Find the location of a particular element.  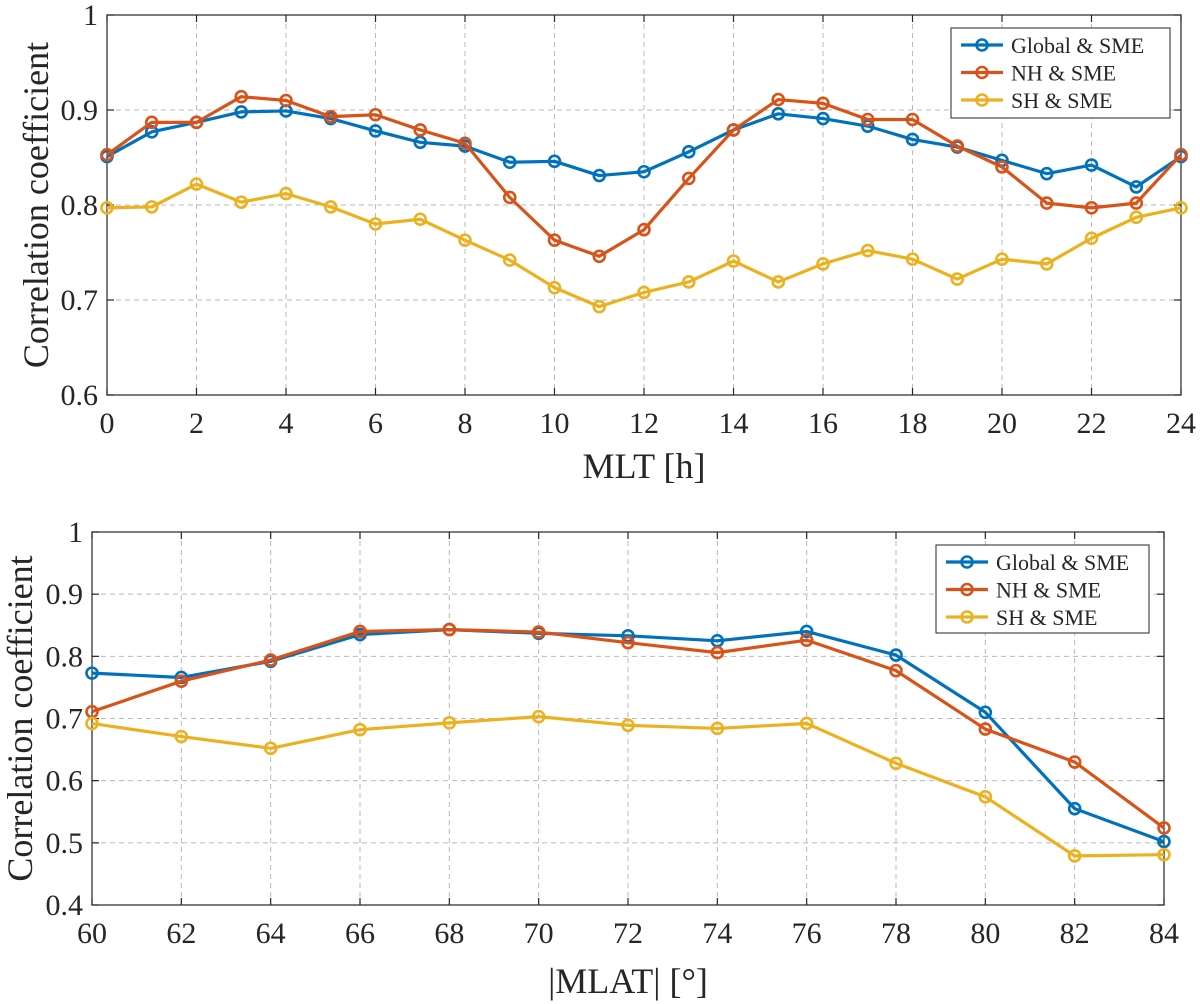

x-tick-label: 74 is located at coordinates (717, 933).